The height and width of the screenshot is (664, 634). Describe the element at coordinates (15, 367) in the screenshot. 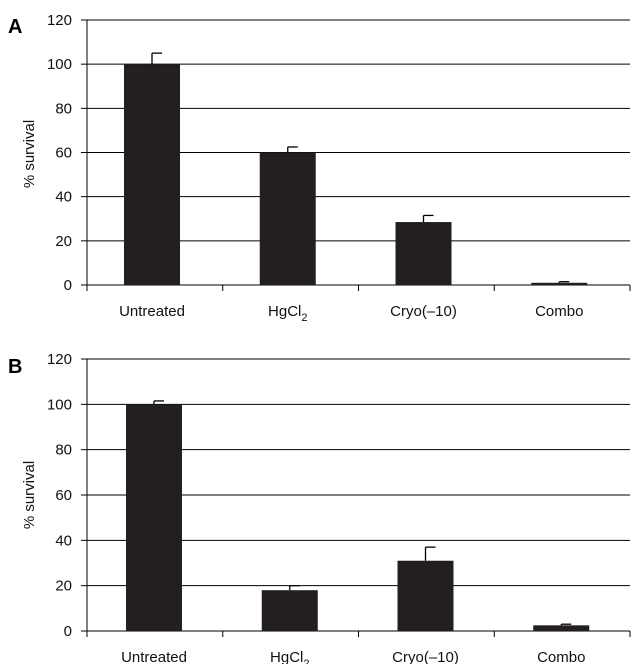

I see `panel-label: B` at that location.